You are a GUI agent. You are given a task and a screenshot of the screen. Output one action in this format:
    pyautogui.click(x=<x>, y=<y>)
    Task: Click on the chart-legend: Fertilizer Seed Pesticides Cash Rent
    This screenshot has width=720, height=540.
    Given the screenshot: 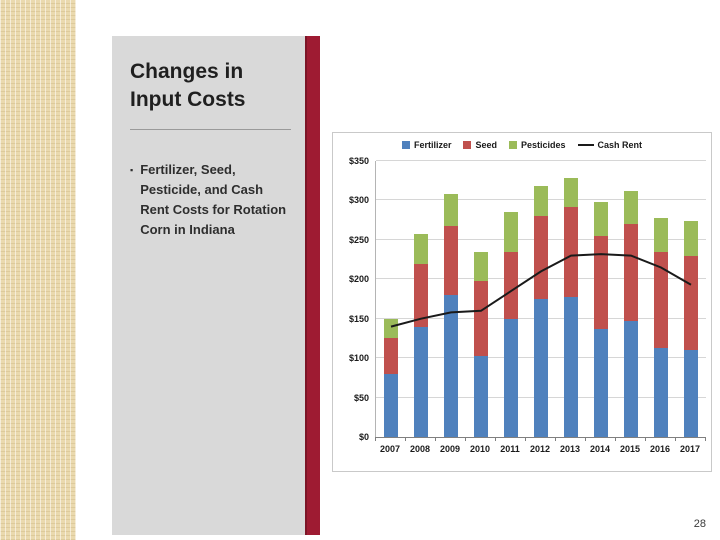 What is the action you would take?
    pyautogui.click(x=522, y=145)
    